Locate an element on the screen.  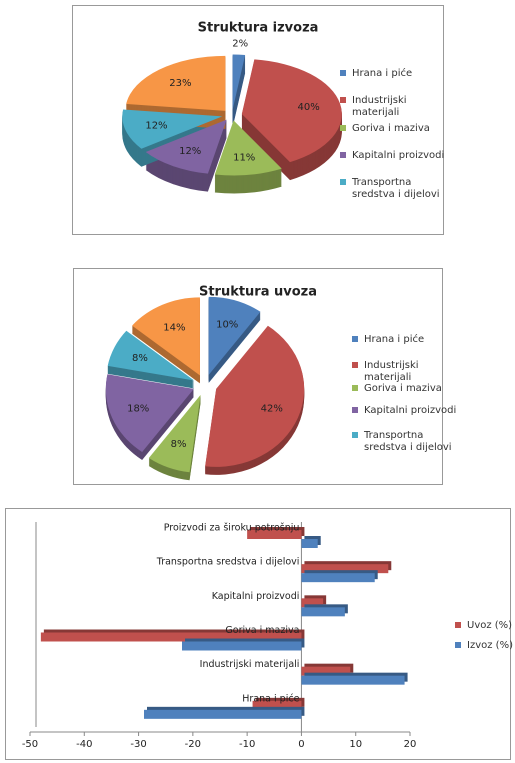
x-tick-label: -20 is located at coordinates (193, 744).